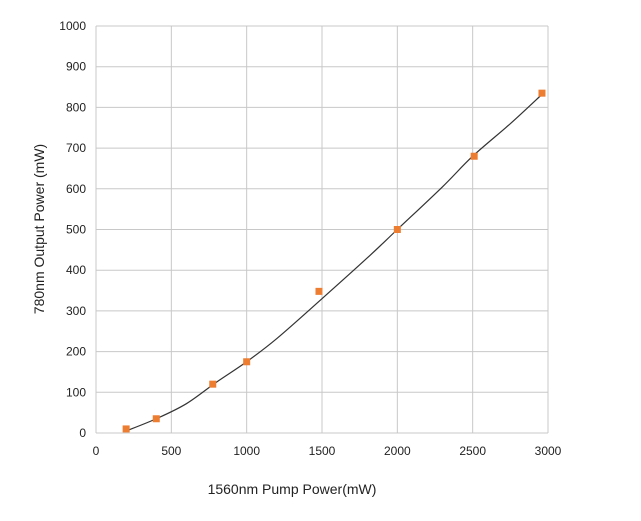 This screenshot has height=521, width=641. Describe the element at coordinates (76, 67) in the screenshot. I see `y-tick-label: 900` at that location.